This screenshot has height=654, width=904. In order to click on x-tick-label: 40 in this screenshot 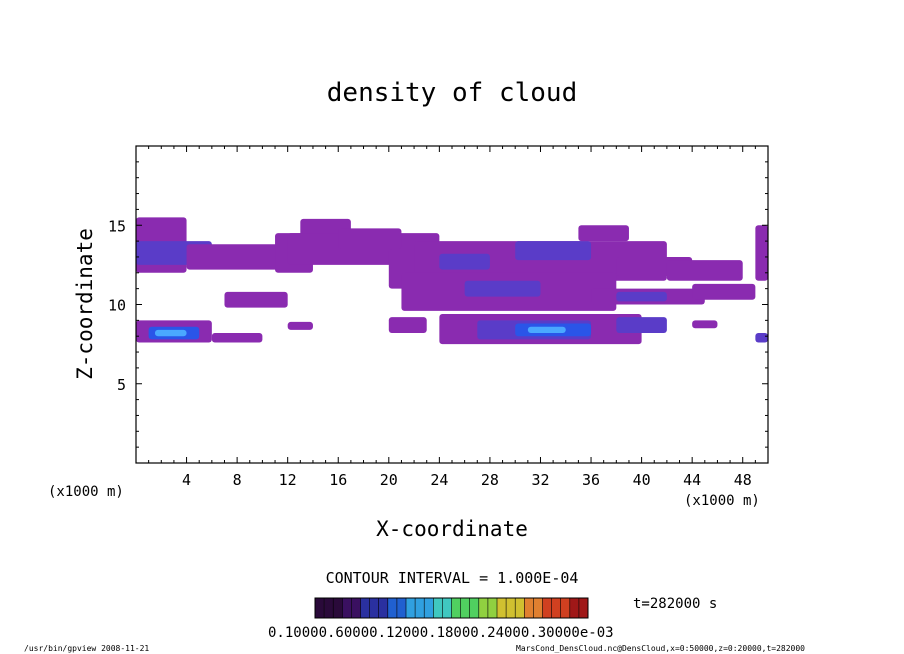, I will do `click(642, 480)`.